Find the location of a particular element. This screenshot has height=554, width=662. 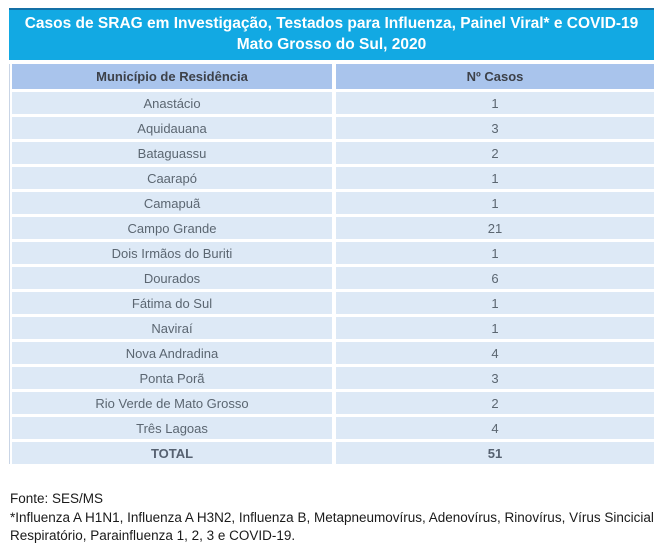

table-row: Três Lagoas 4 is located at coordinates (333, 428).